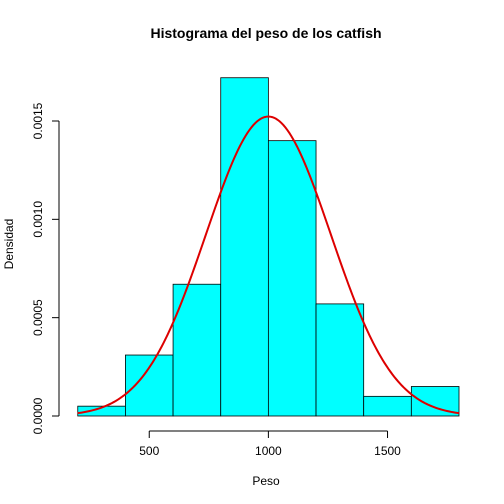  Describe the element at coordinates (265, 33) in the screenshot. I see `chart-title: Histograma del peso de los catfish` at that location.